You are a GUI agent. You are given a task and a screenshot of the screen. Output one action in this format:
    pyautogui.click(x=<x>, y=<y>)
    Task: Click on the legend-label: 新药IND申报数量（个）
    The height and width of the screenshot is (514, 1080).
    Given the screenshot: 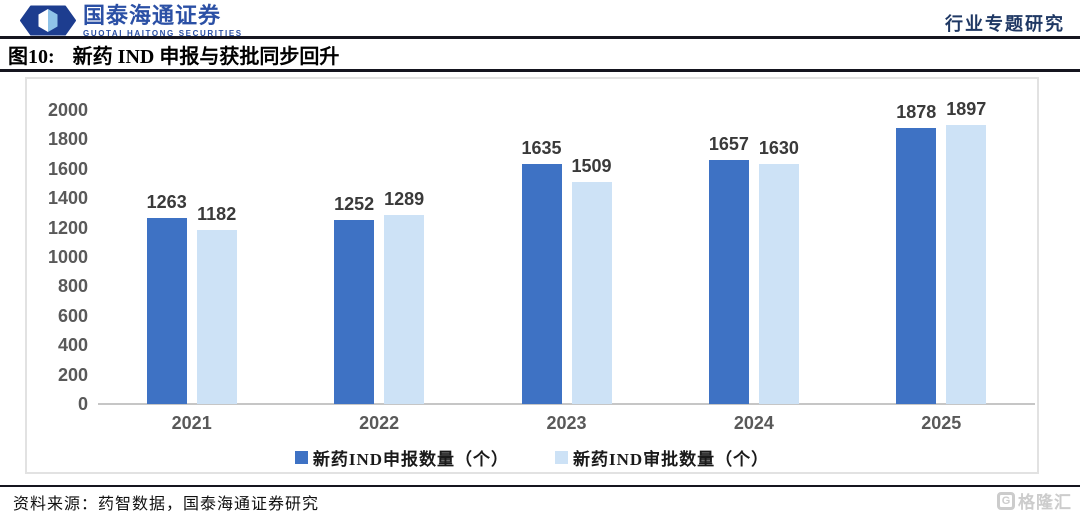 What is the action you would take?
    pyautogui.click(x=410, y=459)
    